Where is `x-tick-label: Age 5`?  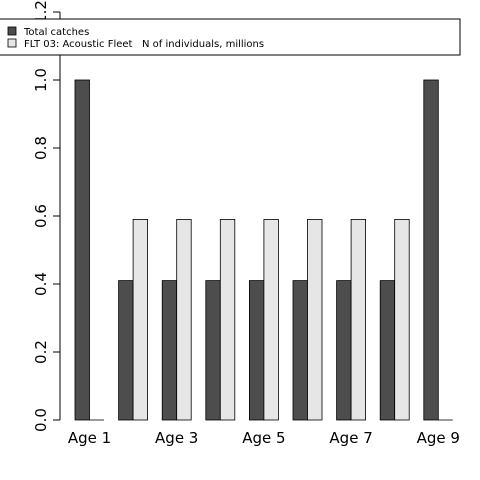 x-tick-label: Age 5 is located at coordinates (263, 438).